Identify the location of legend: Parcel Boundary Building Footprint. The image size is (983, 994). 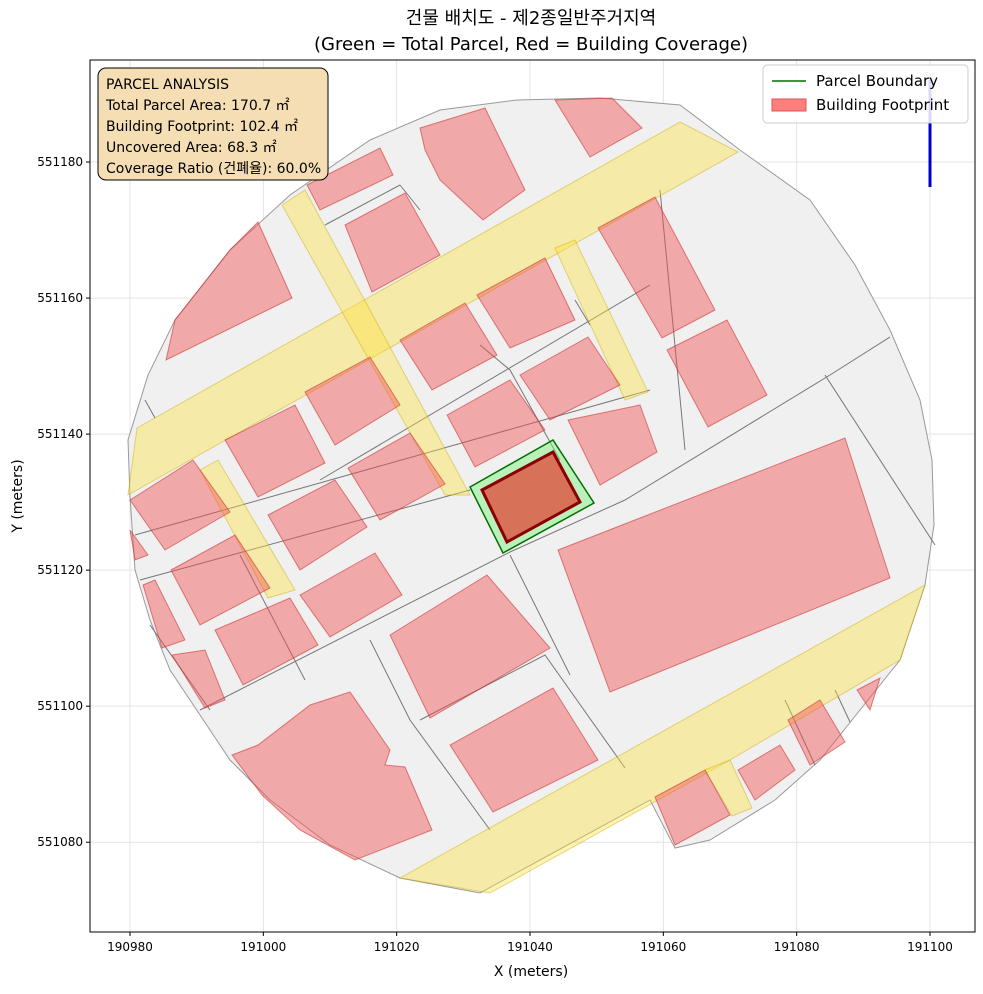
(865, 94).